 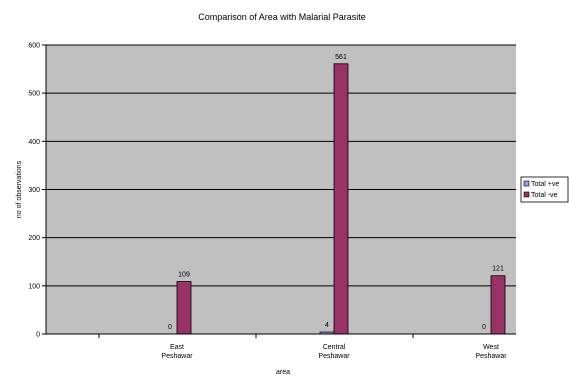 What do you see at coordinates (34, 238) in the screenshot?
I see `y-tick-label: 200` at bounding box center [34, 238].